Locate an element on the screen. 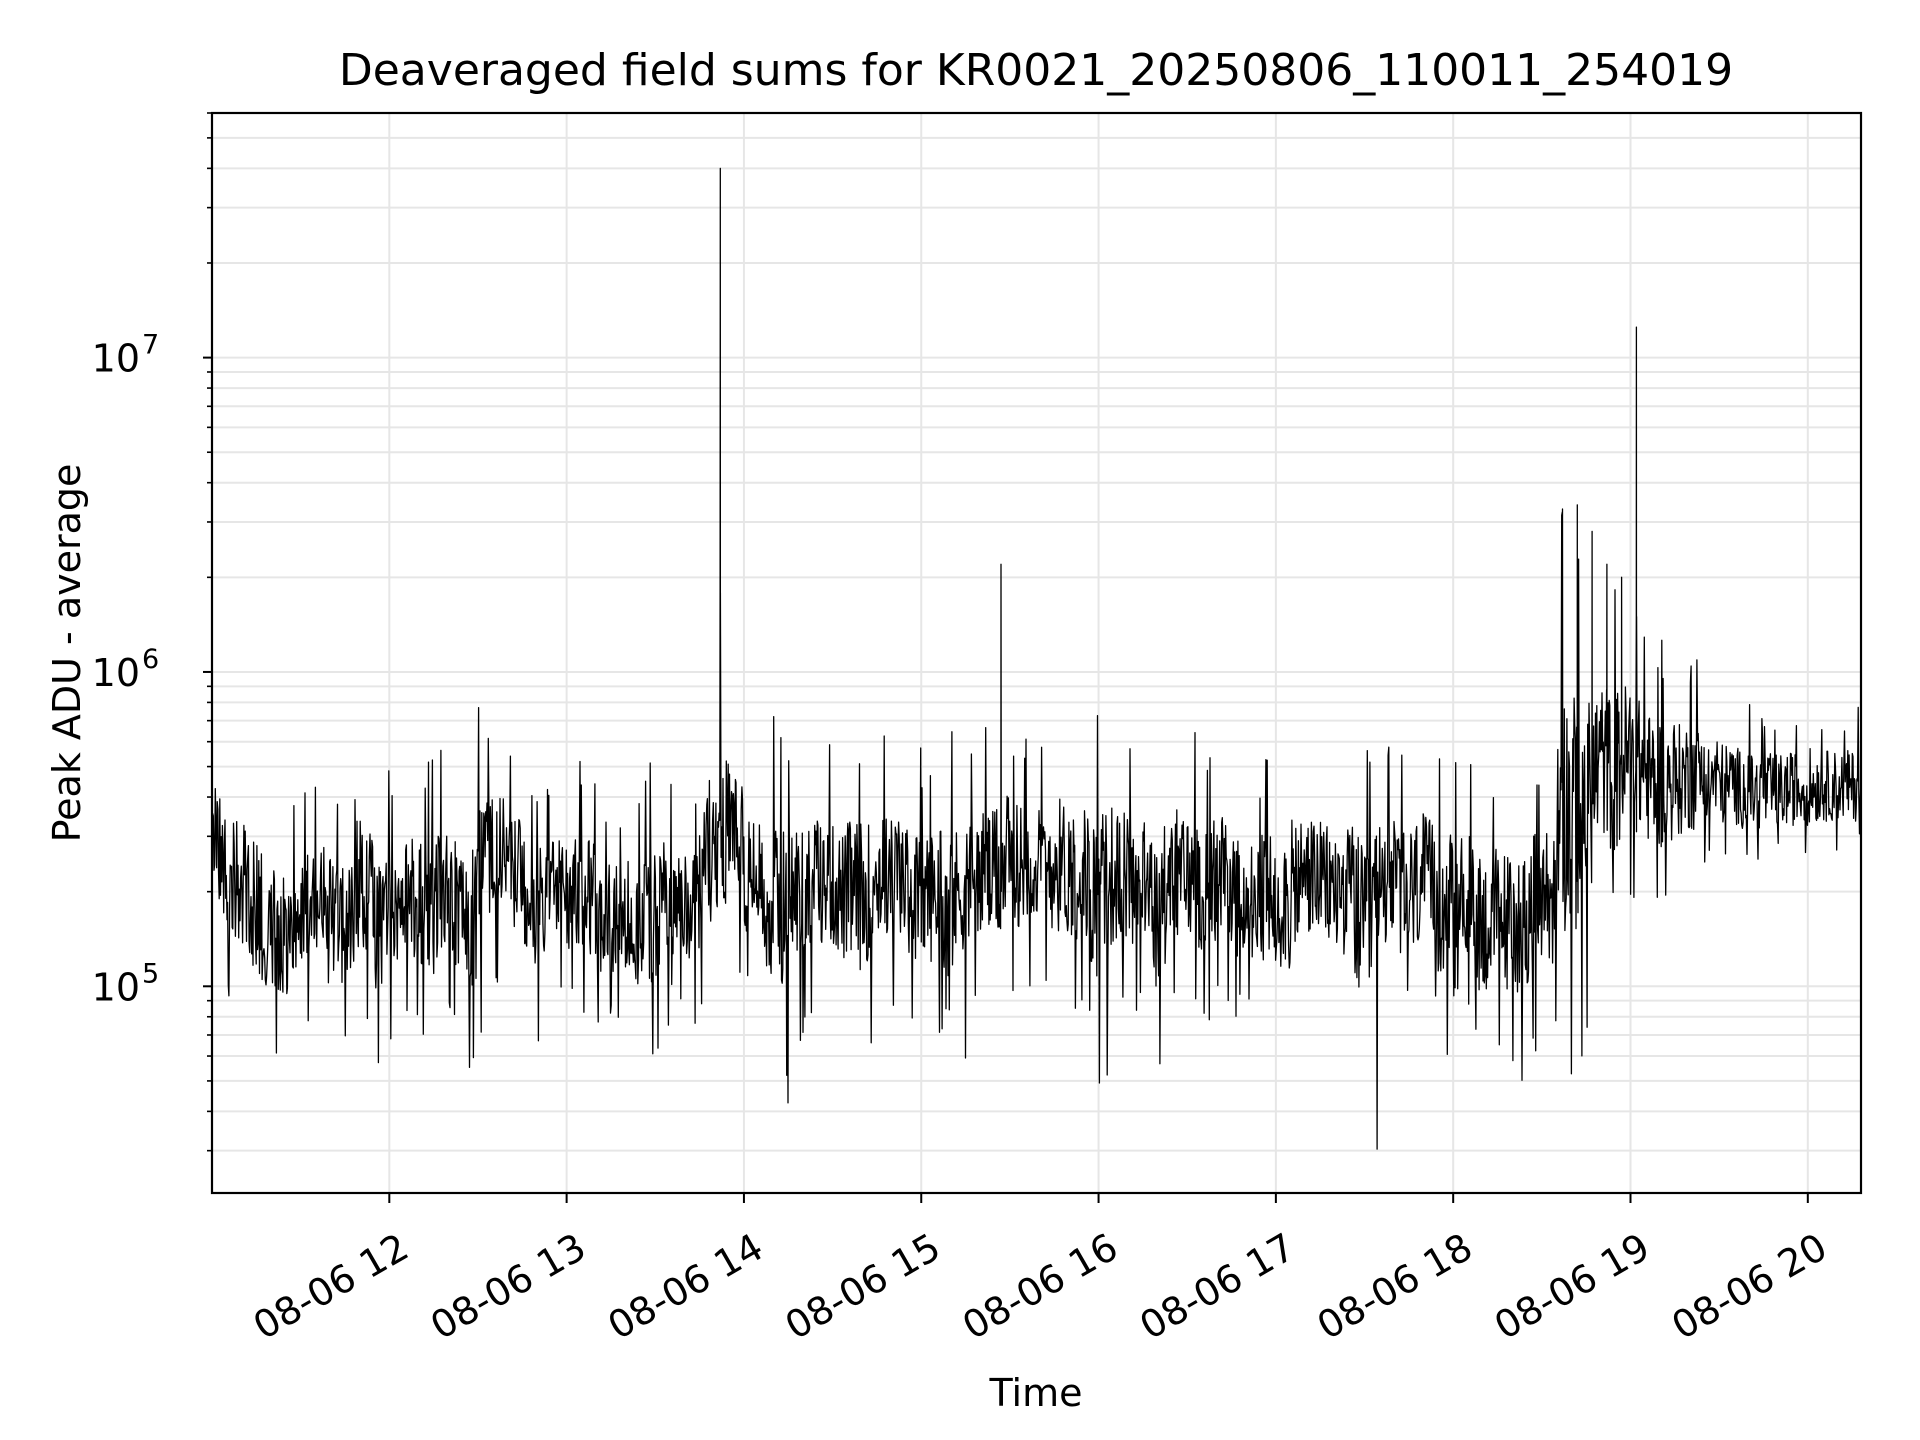 Image resolution: width=1920 pixels, height=1440 pixels. y-tick-exponent: 6 is located at coordinates (150, 659).